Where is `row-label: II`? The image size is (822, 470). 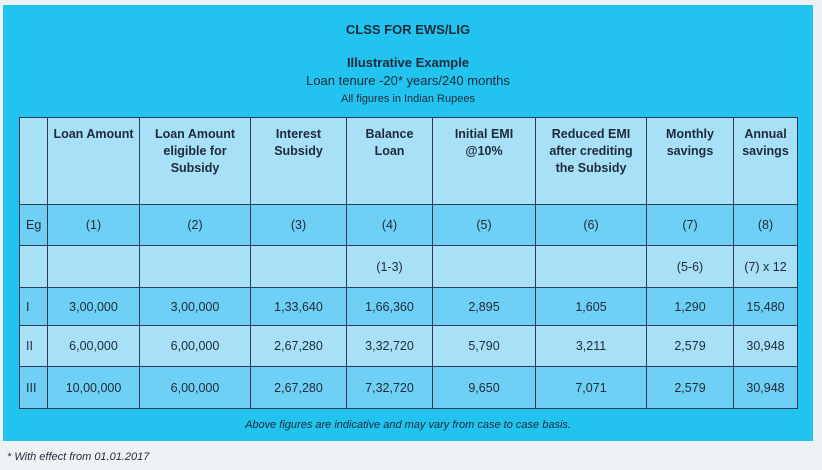
row-label: II is located at coordinates (33, 346).